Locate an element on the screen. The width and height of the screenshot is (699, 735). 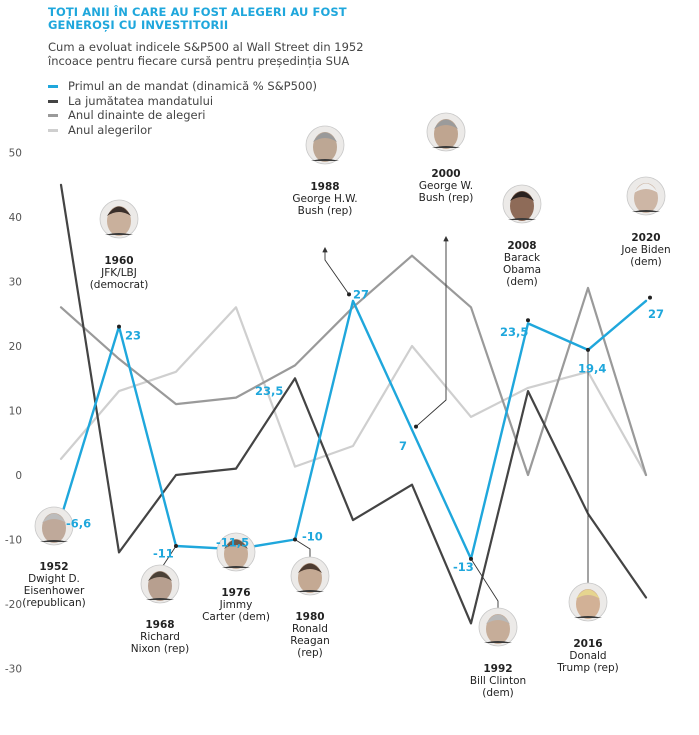
president-label: 2016 Donald Trump (rep) is located at coordinates (587, 656).